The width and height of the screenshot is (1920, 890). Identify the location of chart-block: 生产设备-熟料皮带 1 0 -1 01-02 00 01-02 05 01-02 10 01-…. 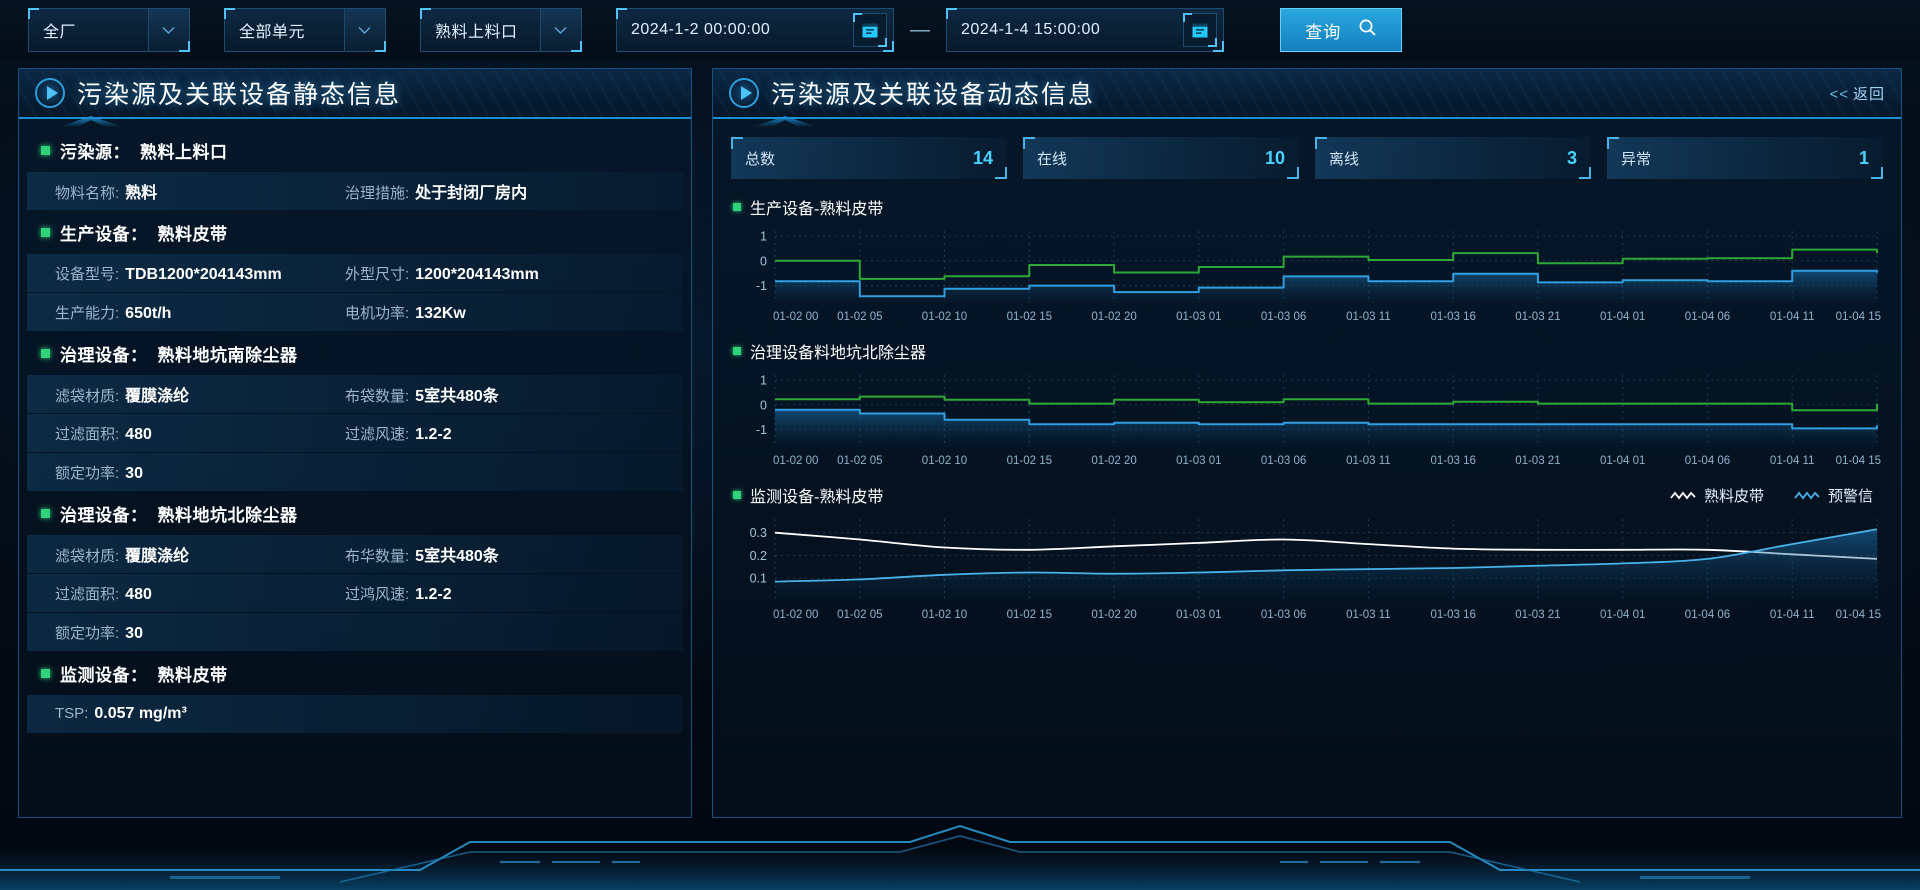
(1307, 259).